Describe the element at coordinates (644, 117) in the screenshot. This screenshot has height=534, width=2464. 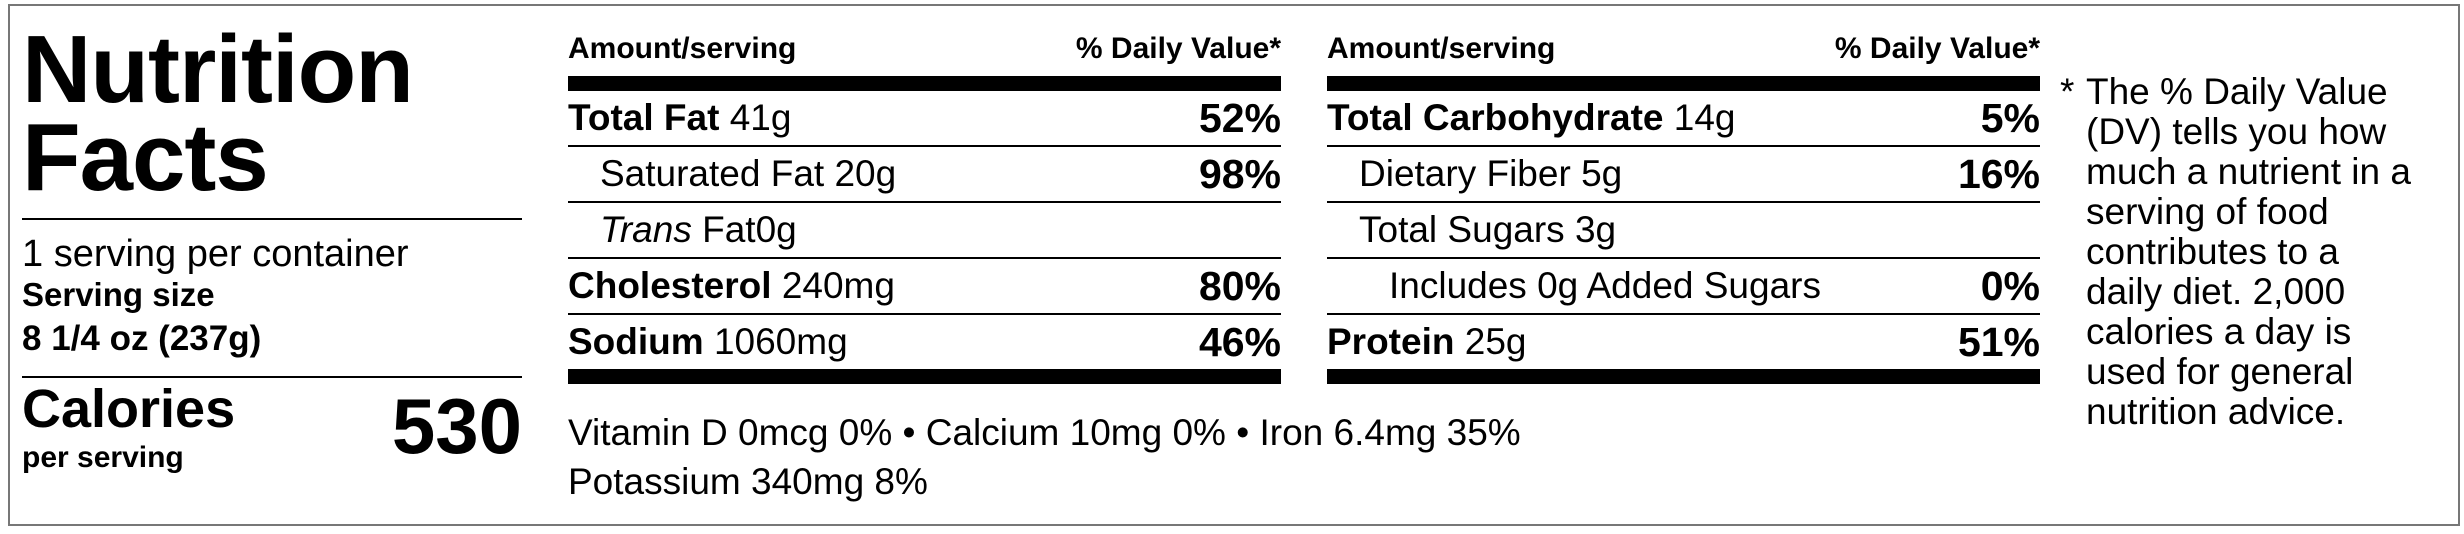
I see `nutrient-name: Total Fat` at that location.